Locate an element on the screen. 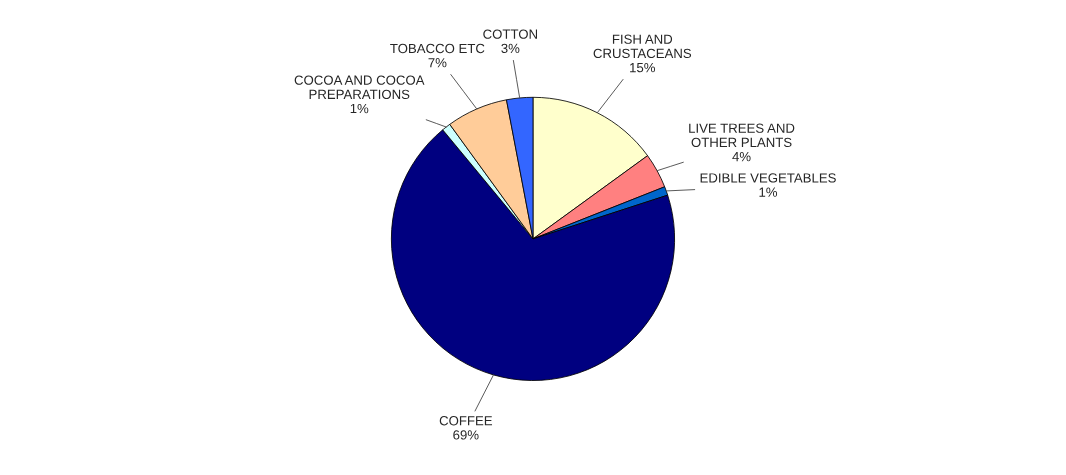 The width and height of the screenshot is (1066, 475). slice-label: EDIBLE VEGETABLES is located at coordinates (768, 178).